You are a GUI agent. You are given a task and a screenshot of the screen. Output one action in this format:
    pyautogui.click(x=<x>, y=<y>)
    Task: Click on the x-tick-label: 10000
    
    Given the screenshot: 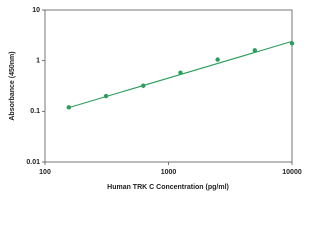 What is the action you would take?
    pyautogui.click(x=292, y=172)
    